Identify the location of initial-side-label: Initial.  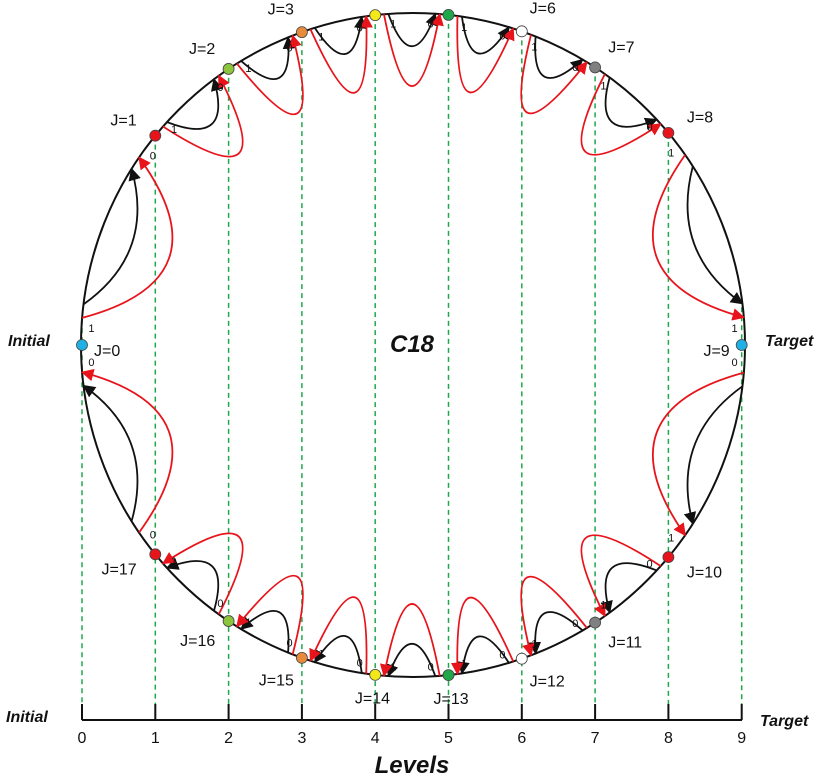
(29, 341).